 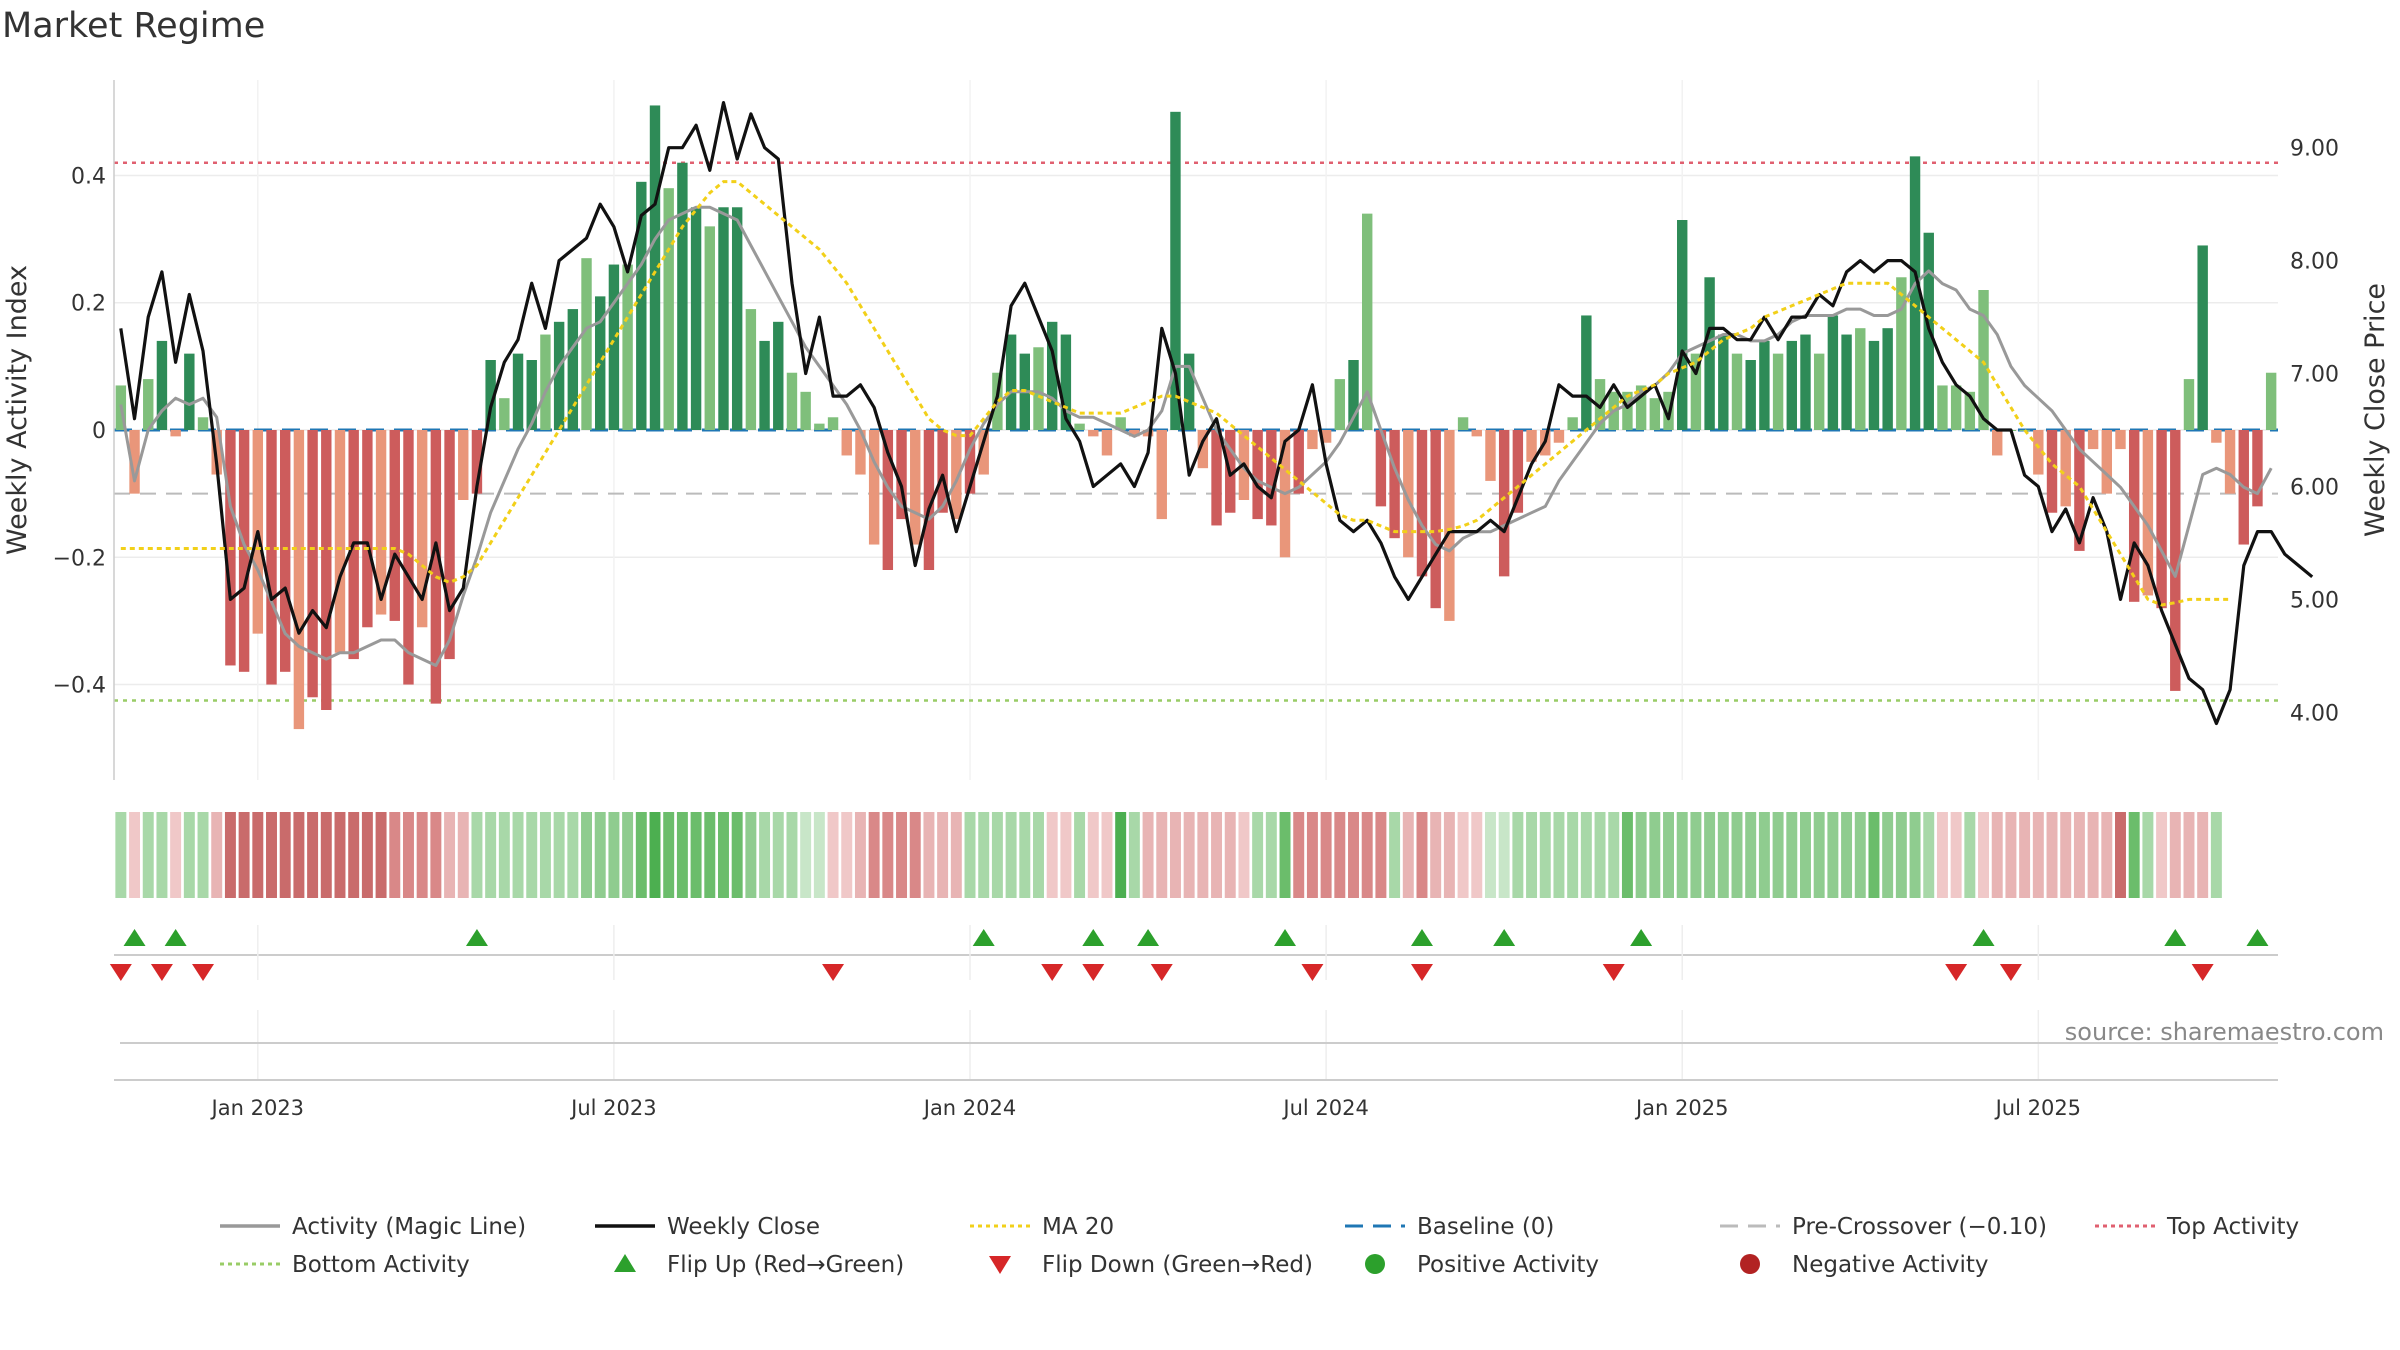 I want to click on y-right-tick-label: 5.00, so click(x=2314, y=600).